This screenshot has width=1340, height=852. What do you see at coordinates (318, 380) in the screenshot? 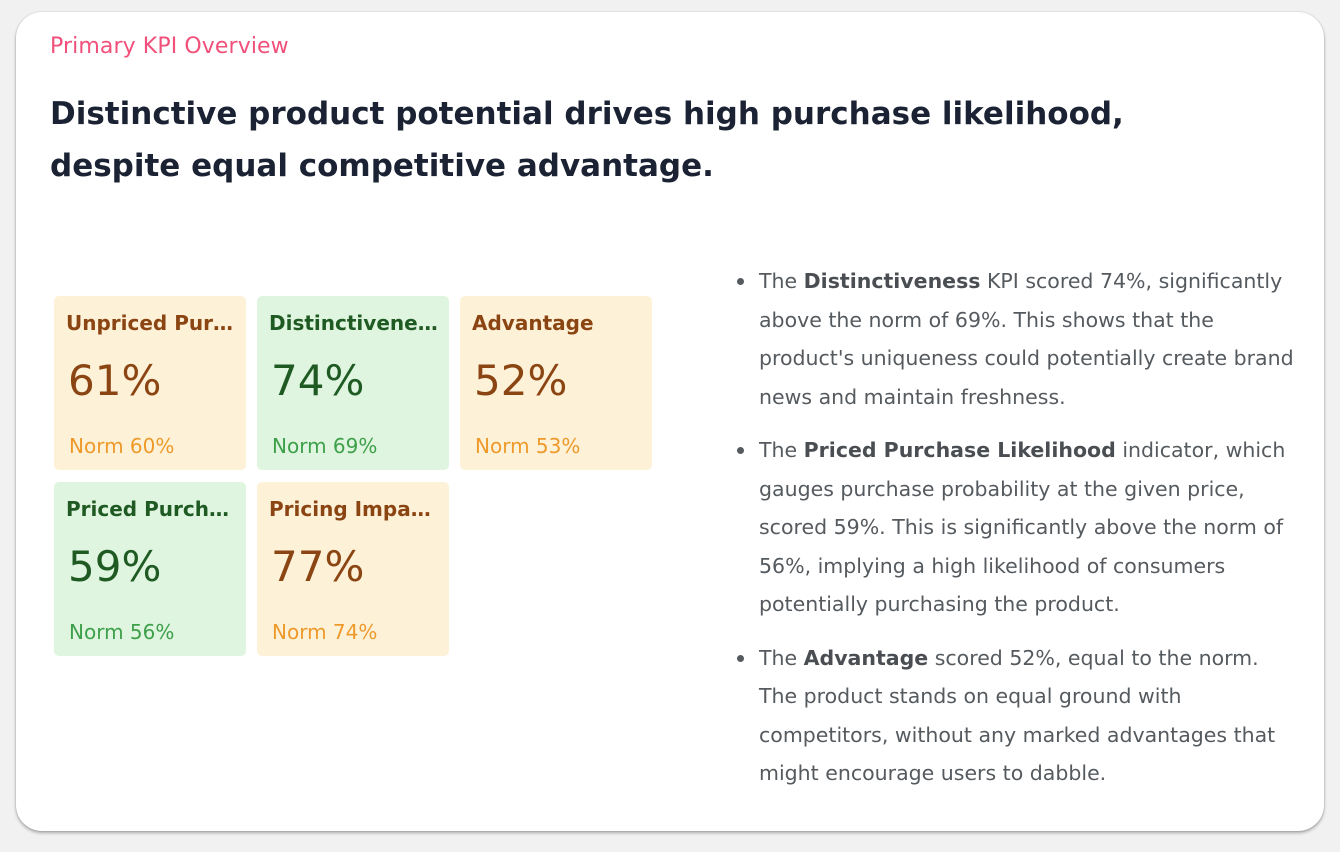
I see `kpi-value: 74%` at bounding box center [318, 380].